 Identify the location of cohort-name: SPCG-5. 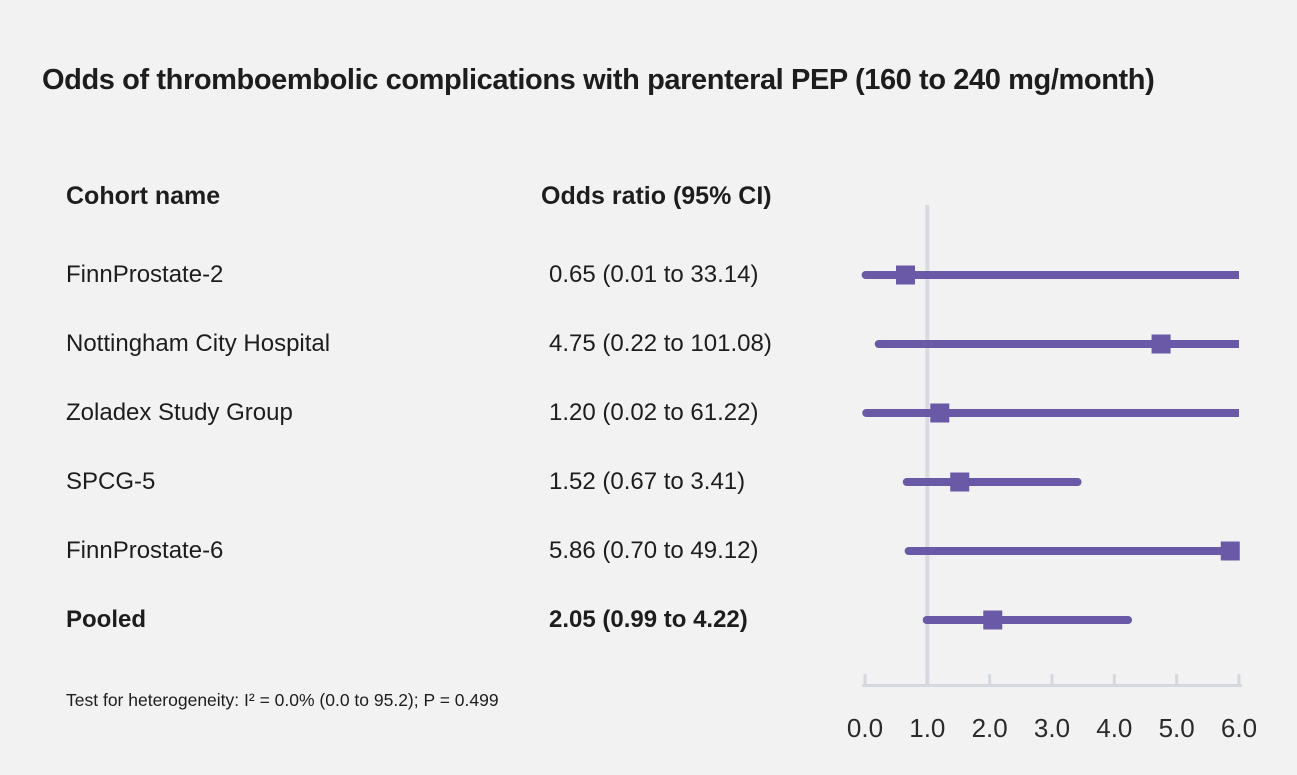
(111, 481).